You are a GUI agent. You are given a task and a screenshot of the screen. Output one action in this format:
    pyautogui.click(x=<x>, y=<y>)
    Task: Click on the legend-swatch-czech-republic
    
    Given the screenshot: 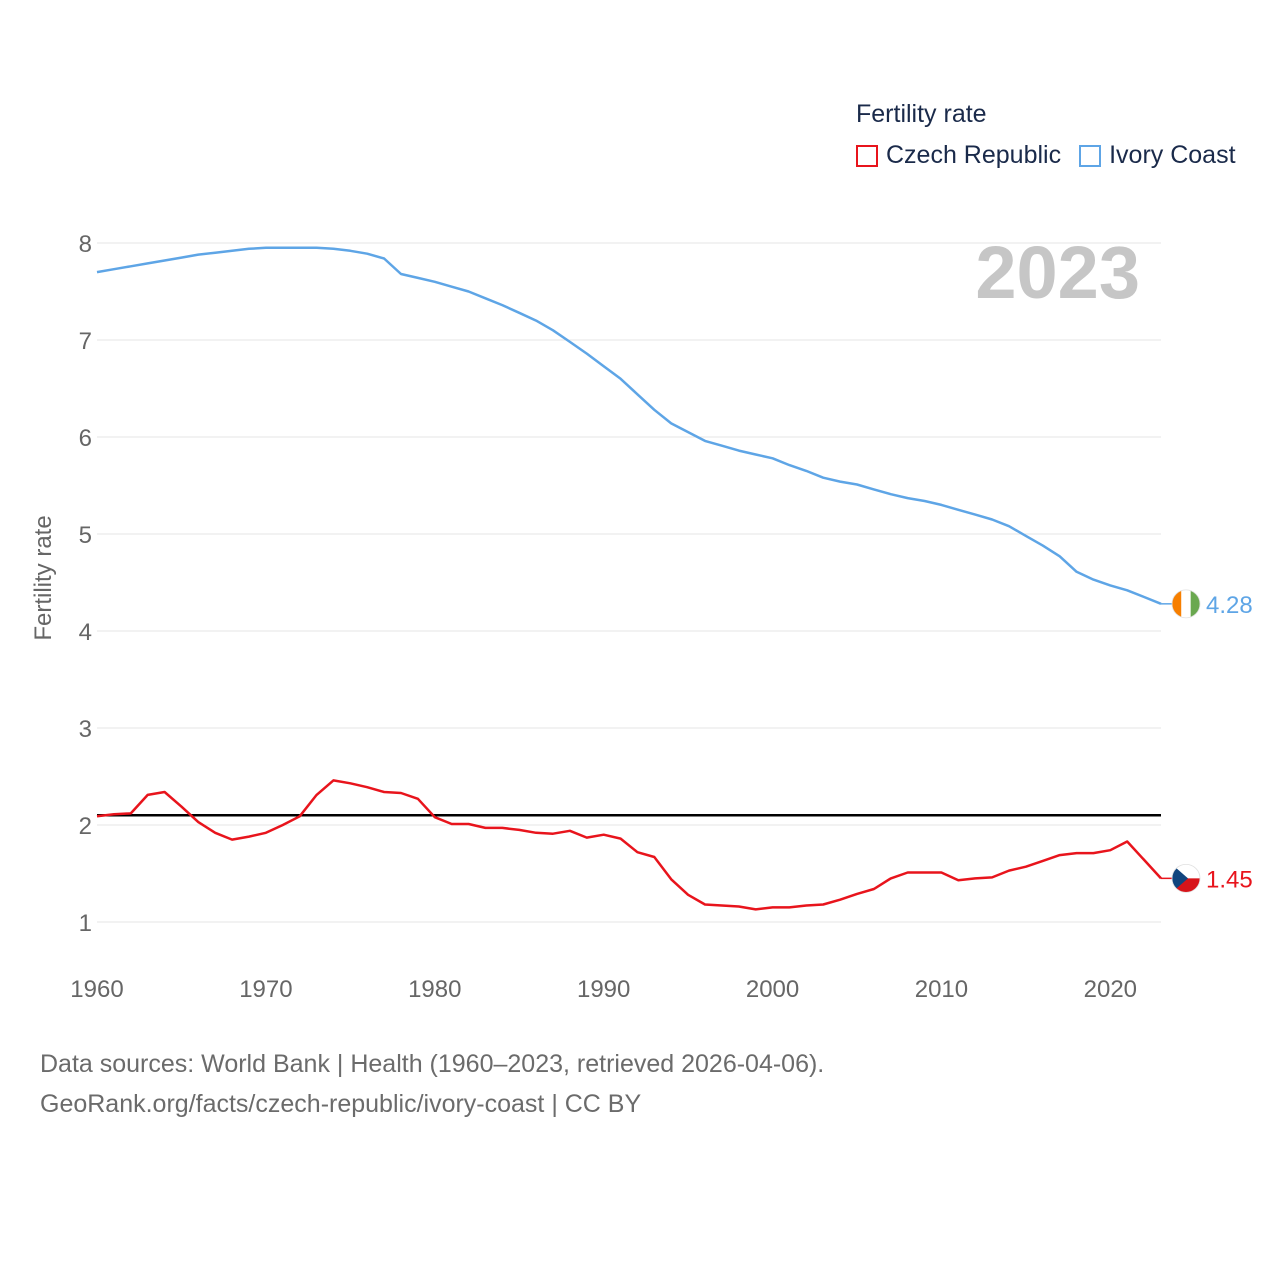 What is the action you would take?
    pyautogui.click(x=867, y=155)
    